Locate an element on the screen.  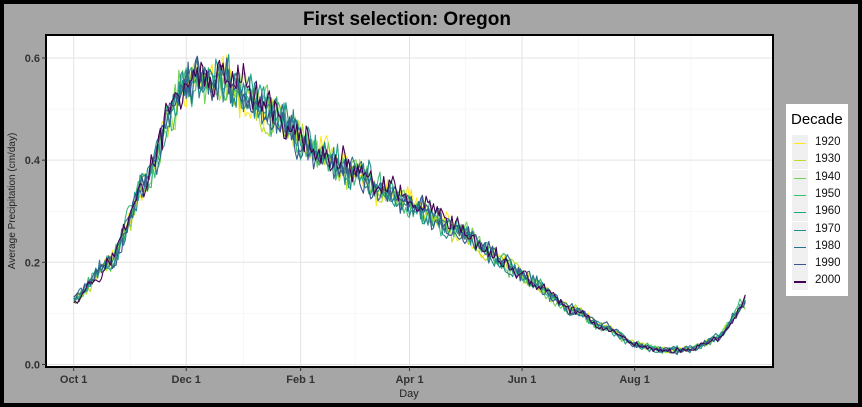
x-tick-label: Oct 1 is located at coordinates (74, 380).